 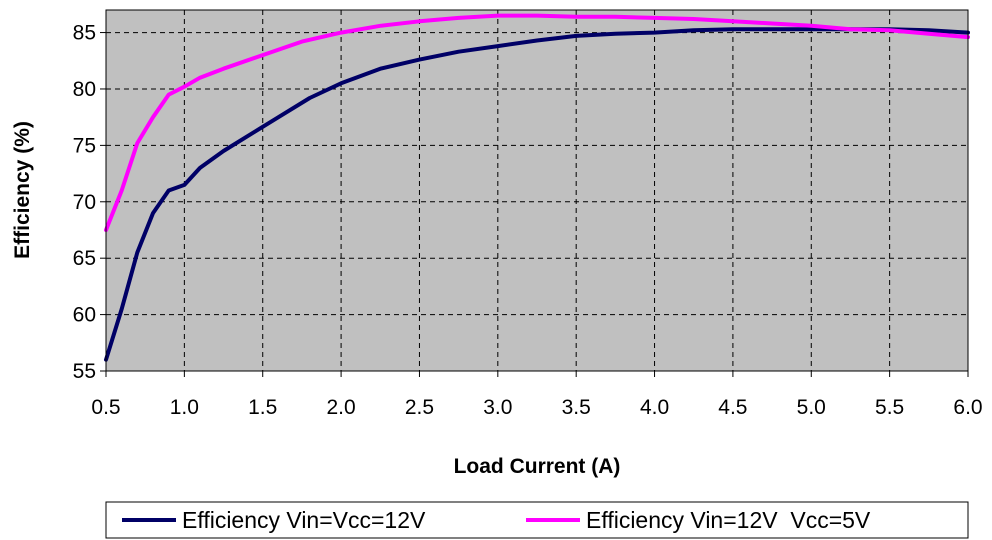 I want to click on x-tick-label: 1.0, so click(x=184, y=407).